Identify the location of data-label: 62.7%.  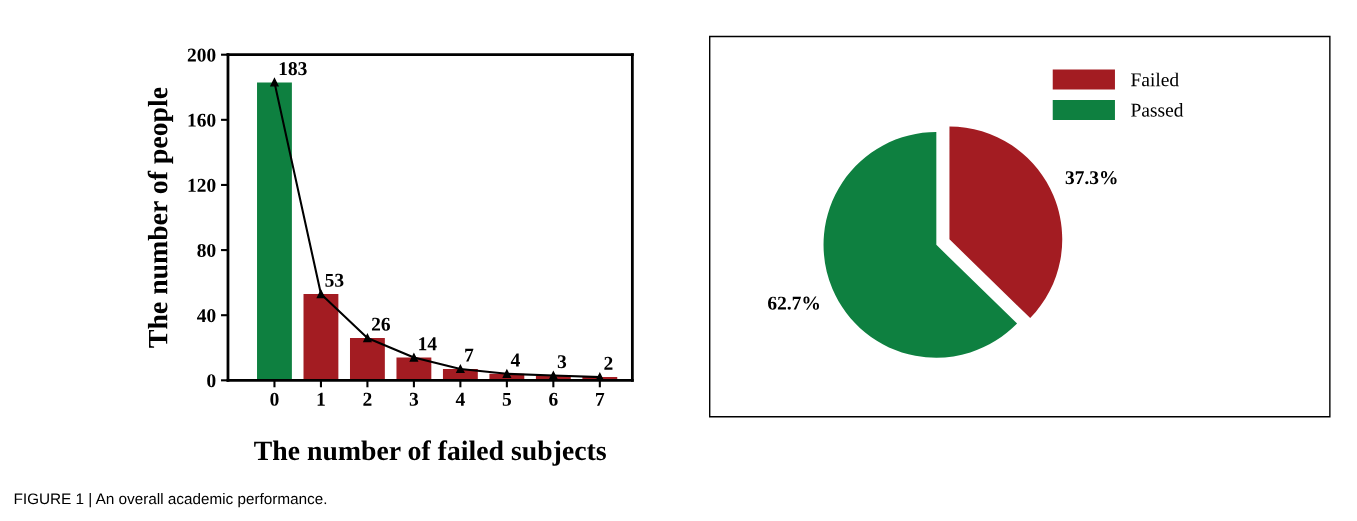
(794, 303).